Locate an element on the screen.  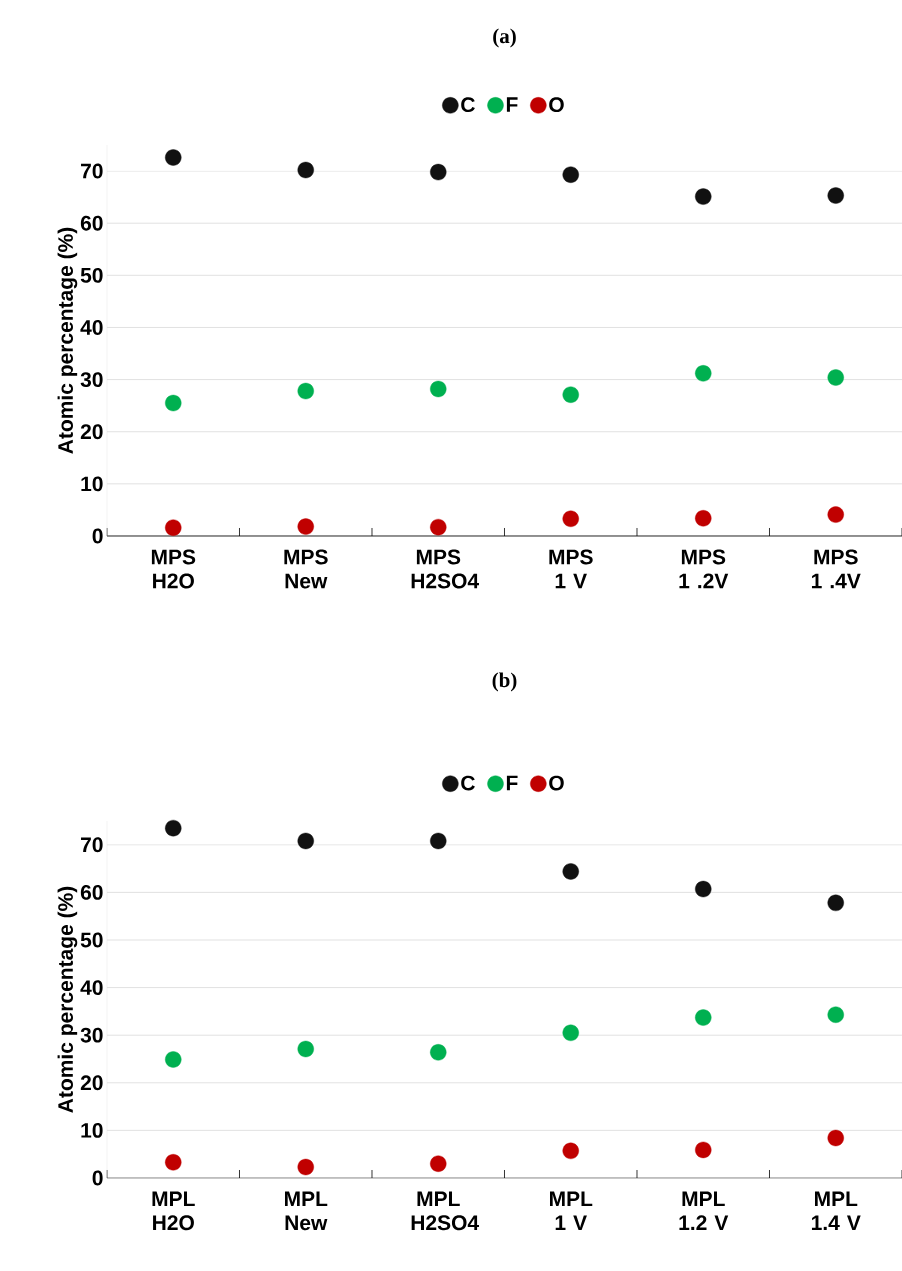
x-tick-label: MPL 1 V is located at coordinates (571, 1210).